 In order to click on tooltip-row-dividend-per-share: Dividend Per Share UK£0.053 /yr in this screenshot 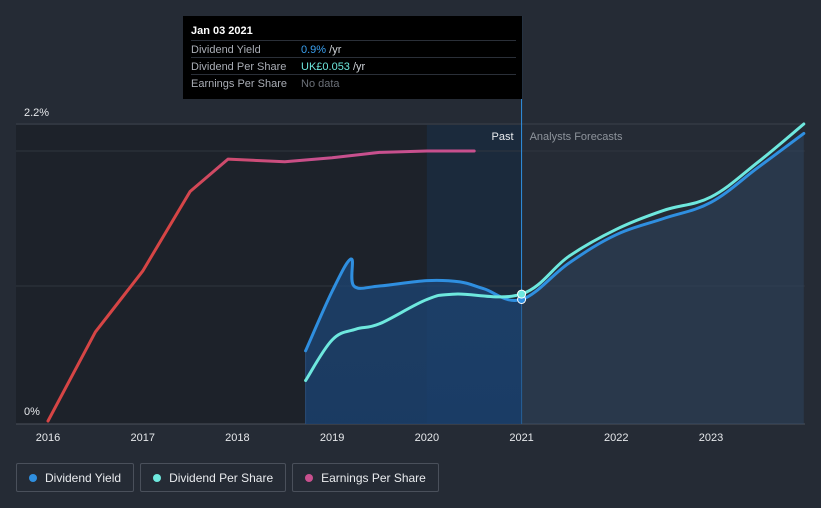, I will do `click(353, 66)`.